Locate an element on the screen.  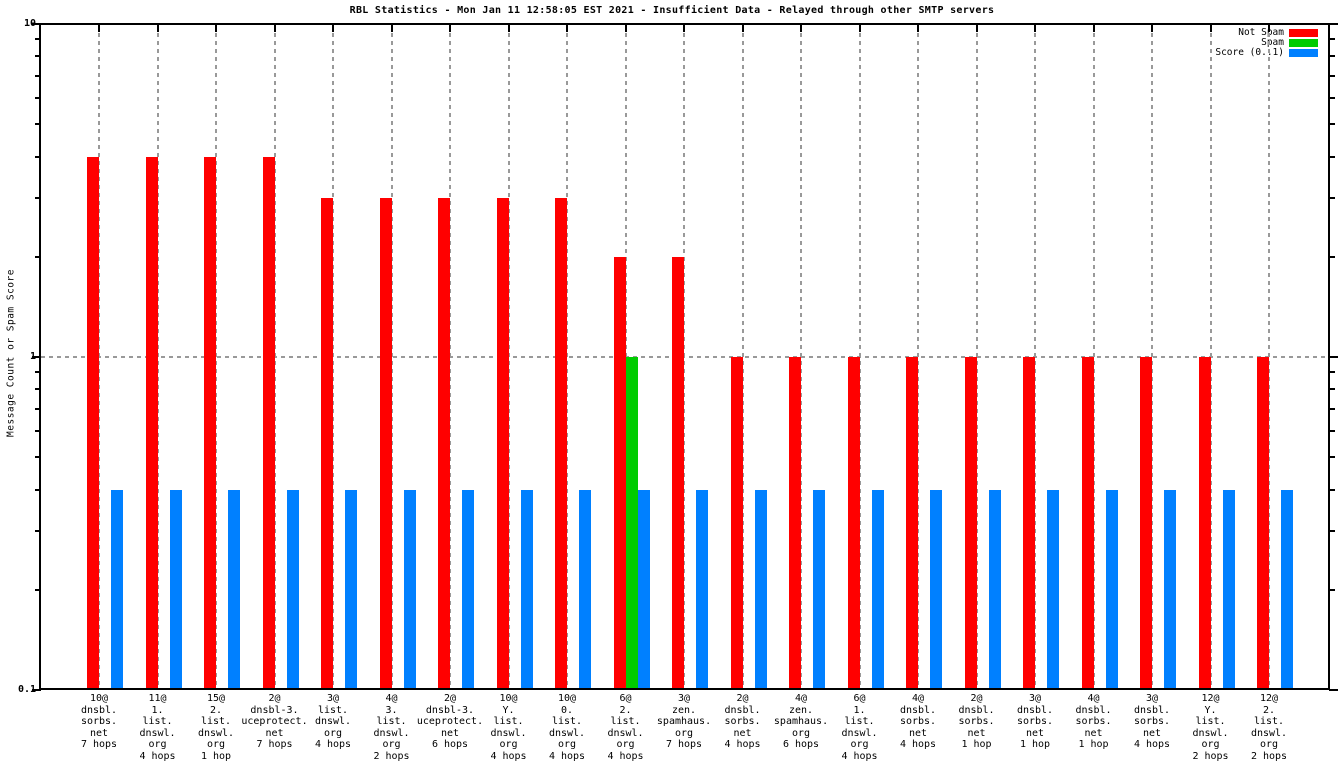
x-axis-label: 2@ dnsbl. sorbs. net 4 hops is located at coordinates (742, 721).